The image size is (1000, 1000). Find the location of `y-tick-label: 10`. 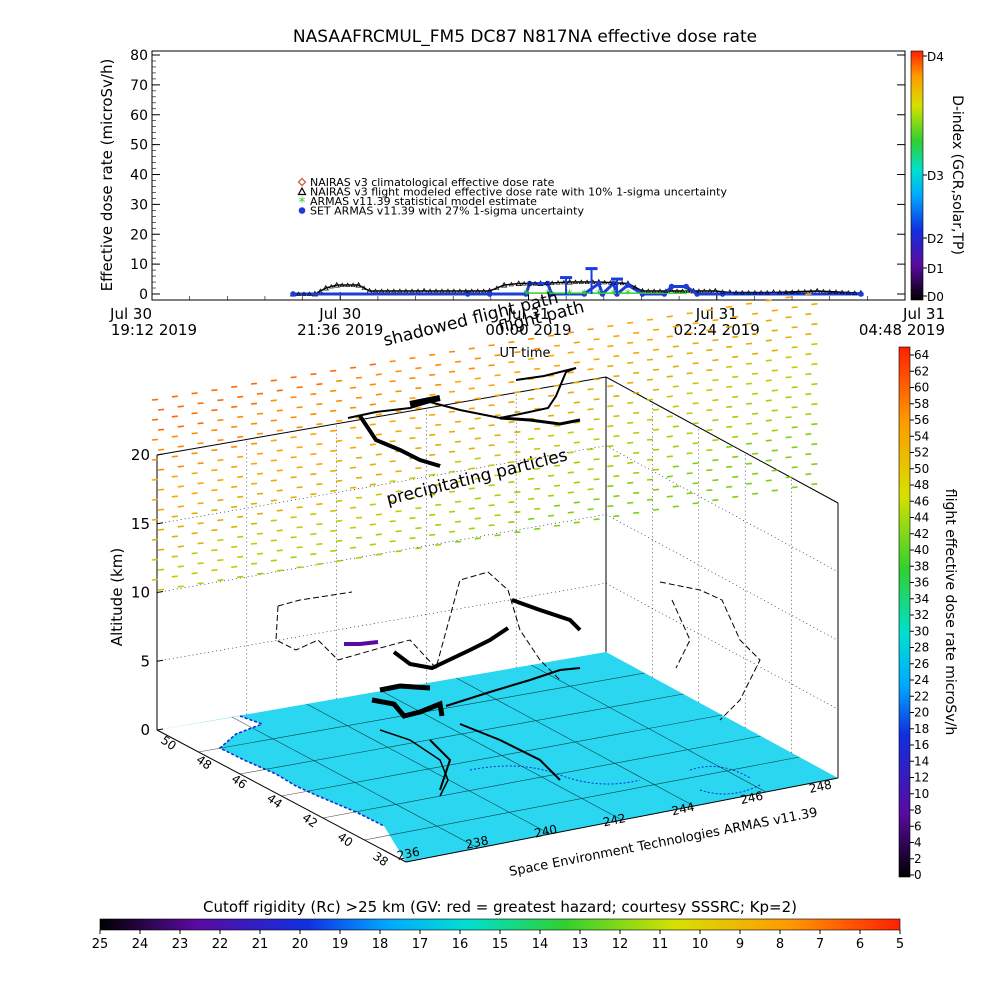

y-tick-label: 10 is located at coordinates (139, 265).